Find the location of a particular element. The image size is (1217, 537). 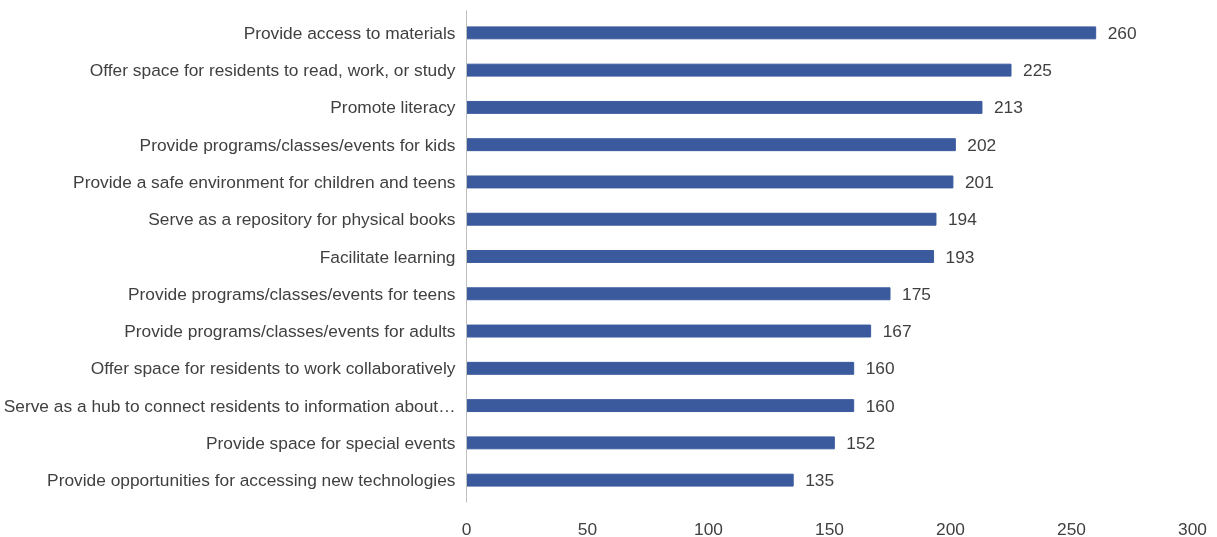

data-label: 175 is located at coordinates (916, 293).